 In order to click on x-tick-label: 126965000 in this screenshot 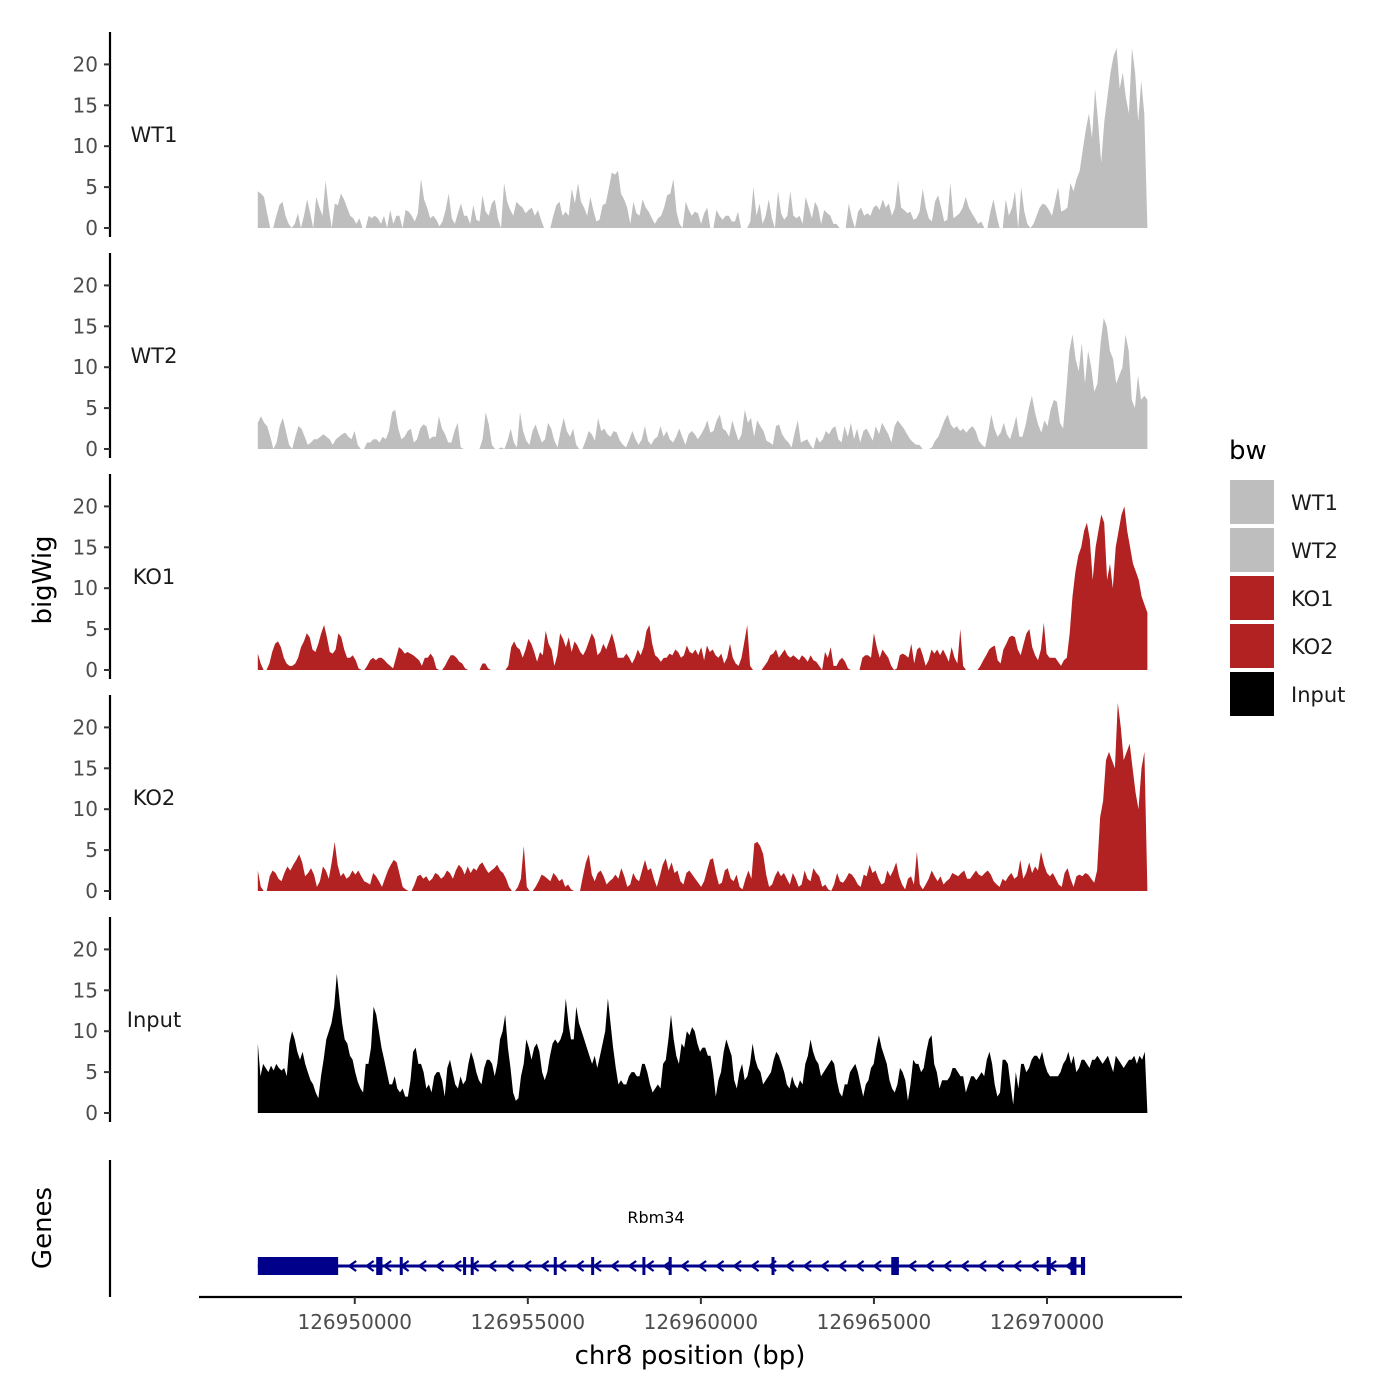, I will do `click(874, 1322)`.